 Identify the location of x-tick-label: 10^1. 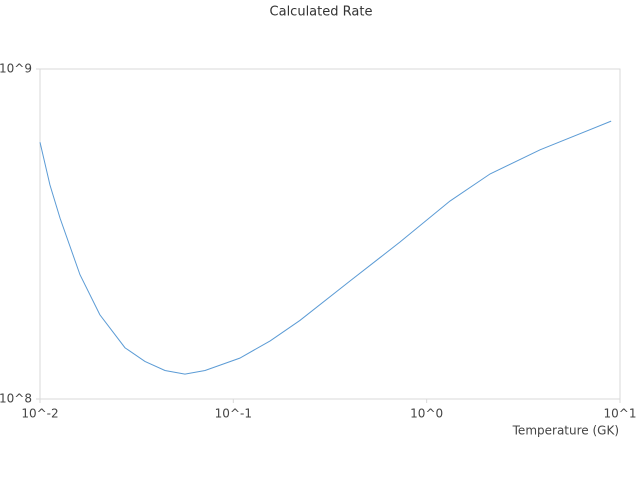
(620, 414).